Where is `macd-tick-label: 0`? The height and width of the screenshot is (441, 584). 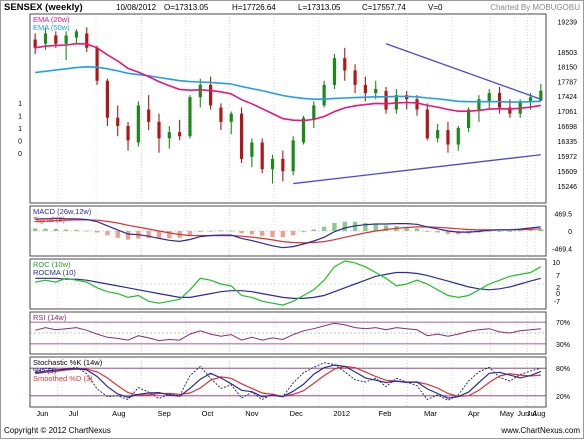
macd-tick-label: 0 is located at coordinates (570, 232).